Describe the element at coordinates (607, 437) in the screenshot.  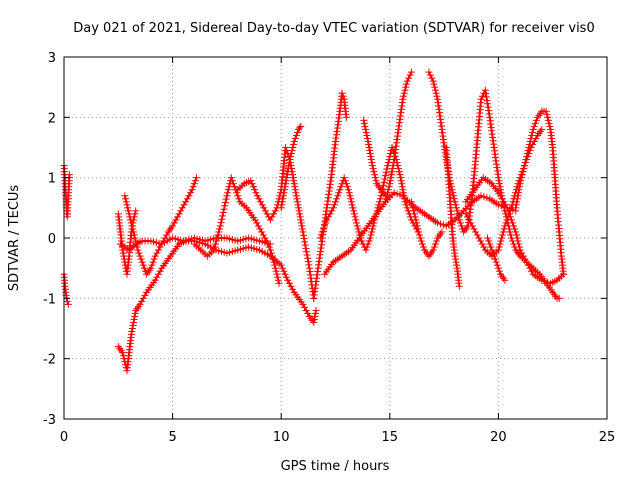
I see `x-tick-label: 25` at that location.